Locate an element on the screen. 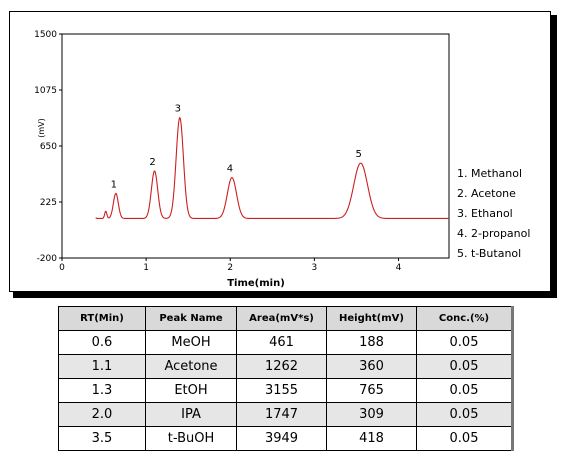 The height and width of the screenshot is (459, 569). cell-area: 3949 is located at coordinates (281, 438).